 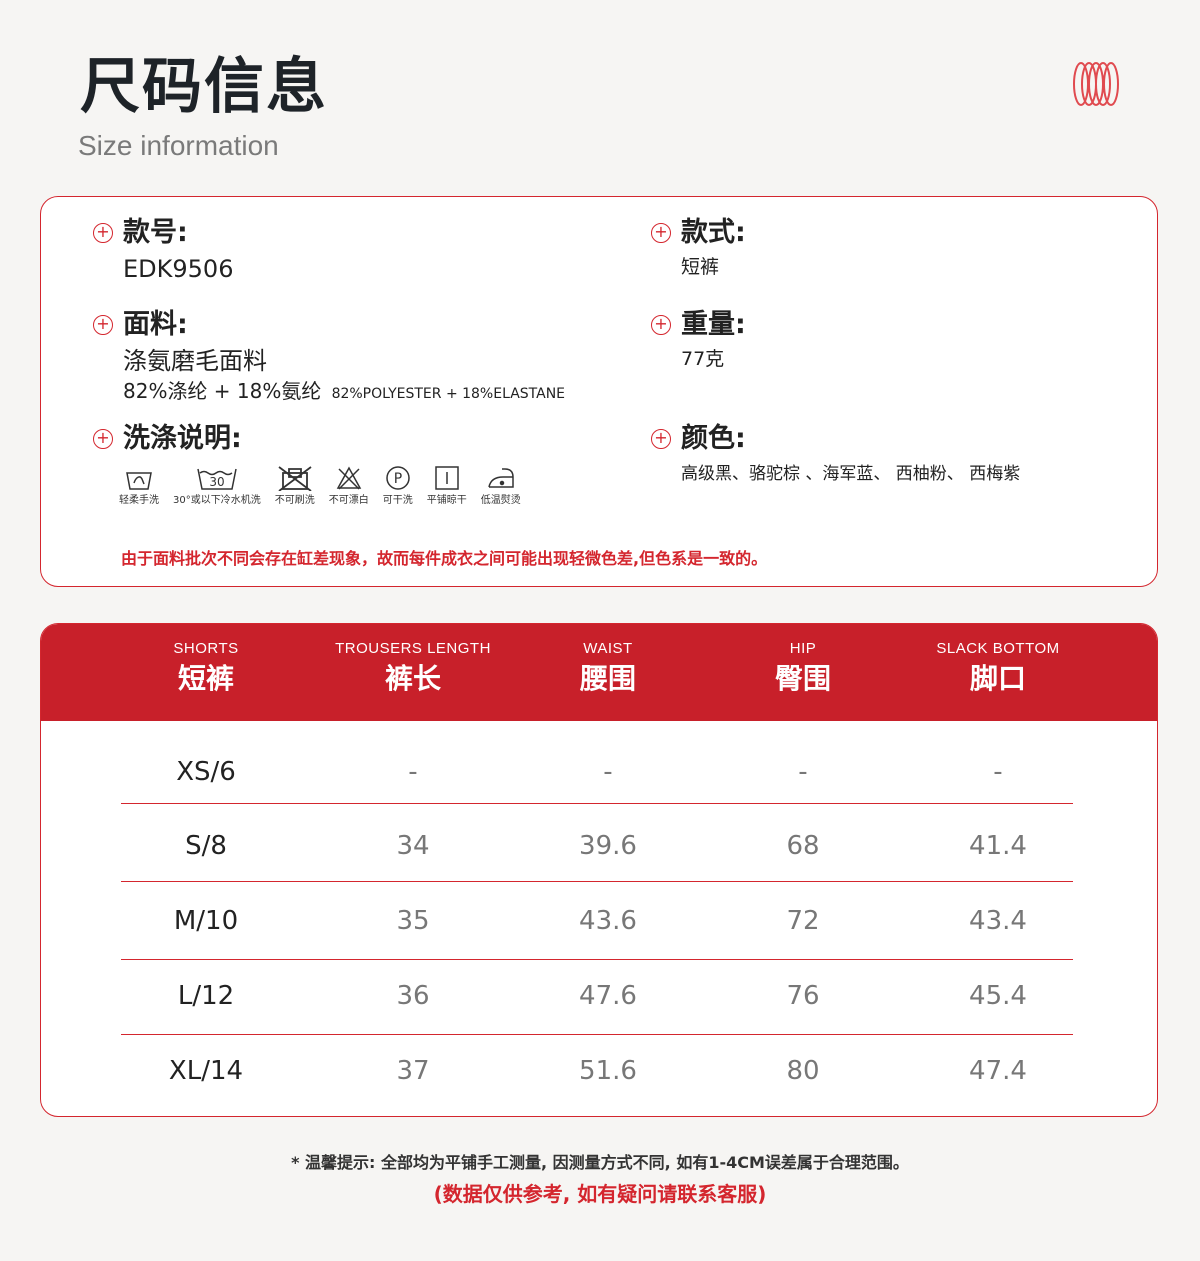 What do you see at coordinates (803, 846) in the screenshot?
I see `table-cell: 68` at bounding box center [803, 846].